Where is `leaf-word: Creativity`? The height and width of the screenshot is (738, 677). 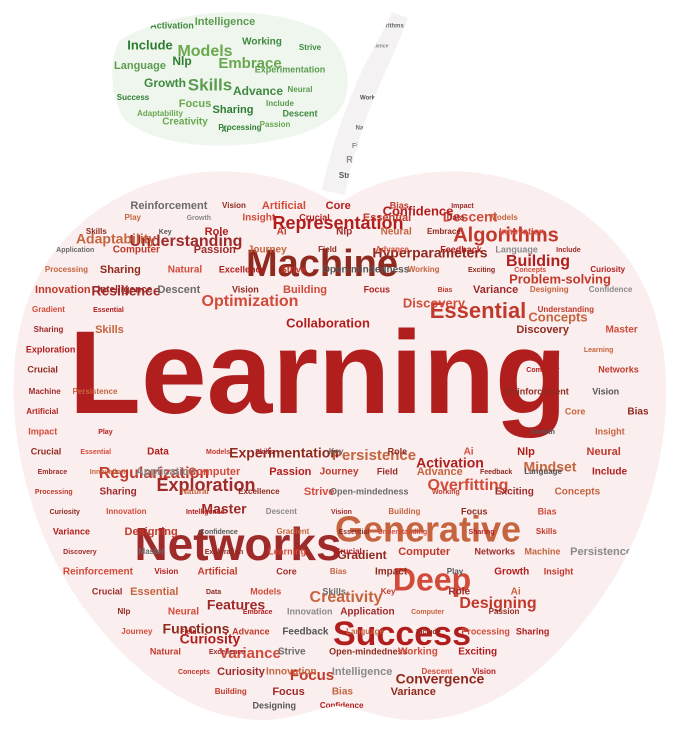 leaf-word: Creativity is located at coordinates (185, 122).